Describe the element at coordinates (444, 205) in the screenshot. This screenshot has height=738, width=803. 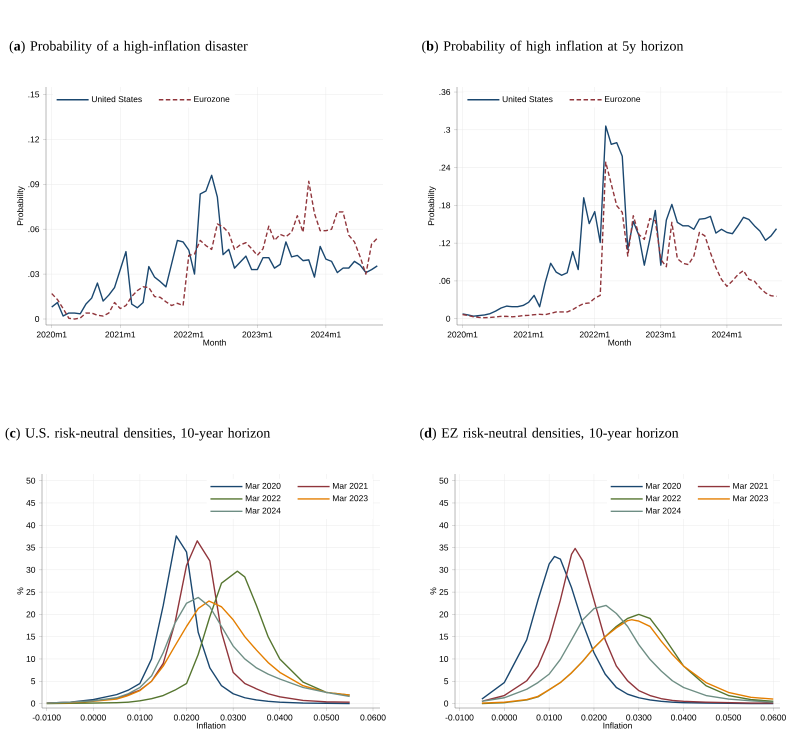
I see `y-tick-label: .18` at that location.